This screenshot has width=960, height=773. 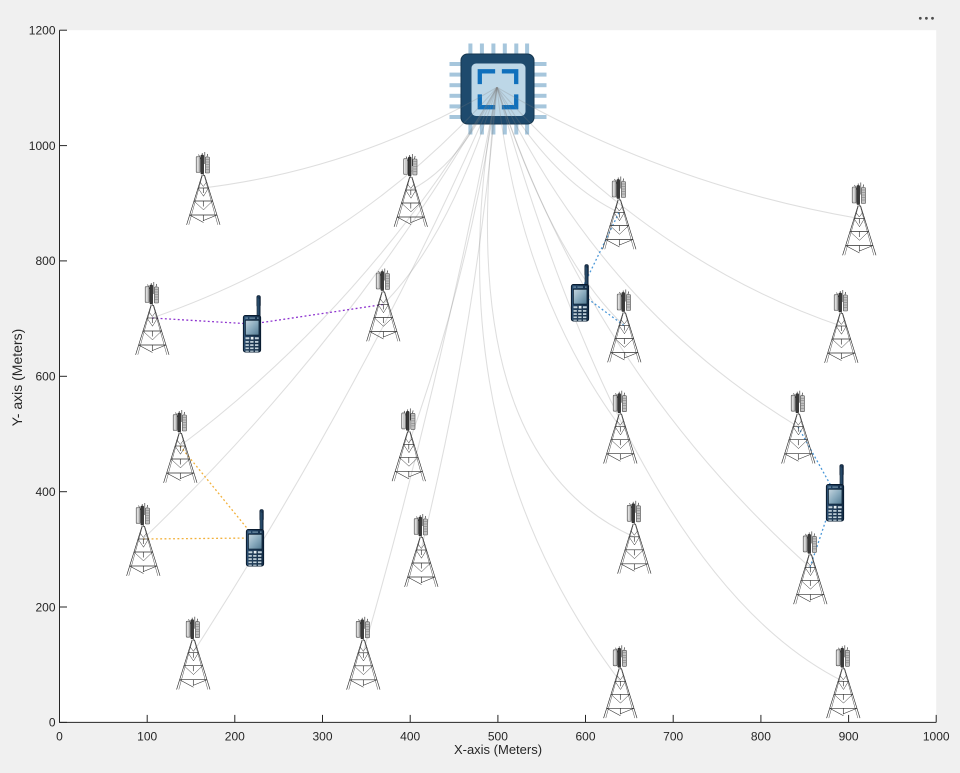 I want to click on svg-text: X-axis (Meters), so click(x=498, y=749).